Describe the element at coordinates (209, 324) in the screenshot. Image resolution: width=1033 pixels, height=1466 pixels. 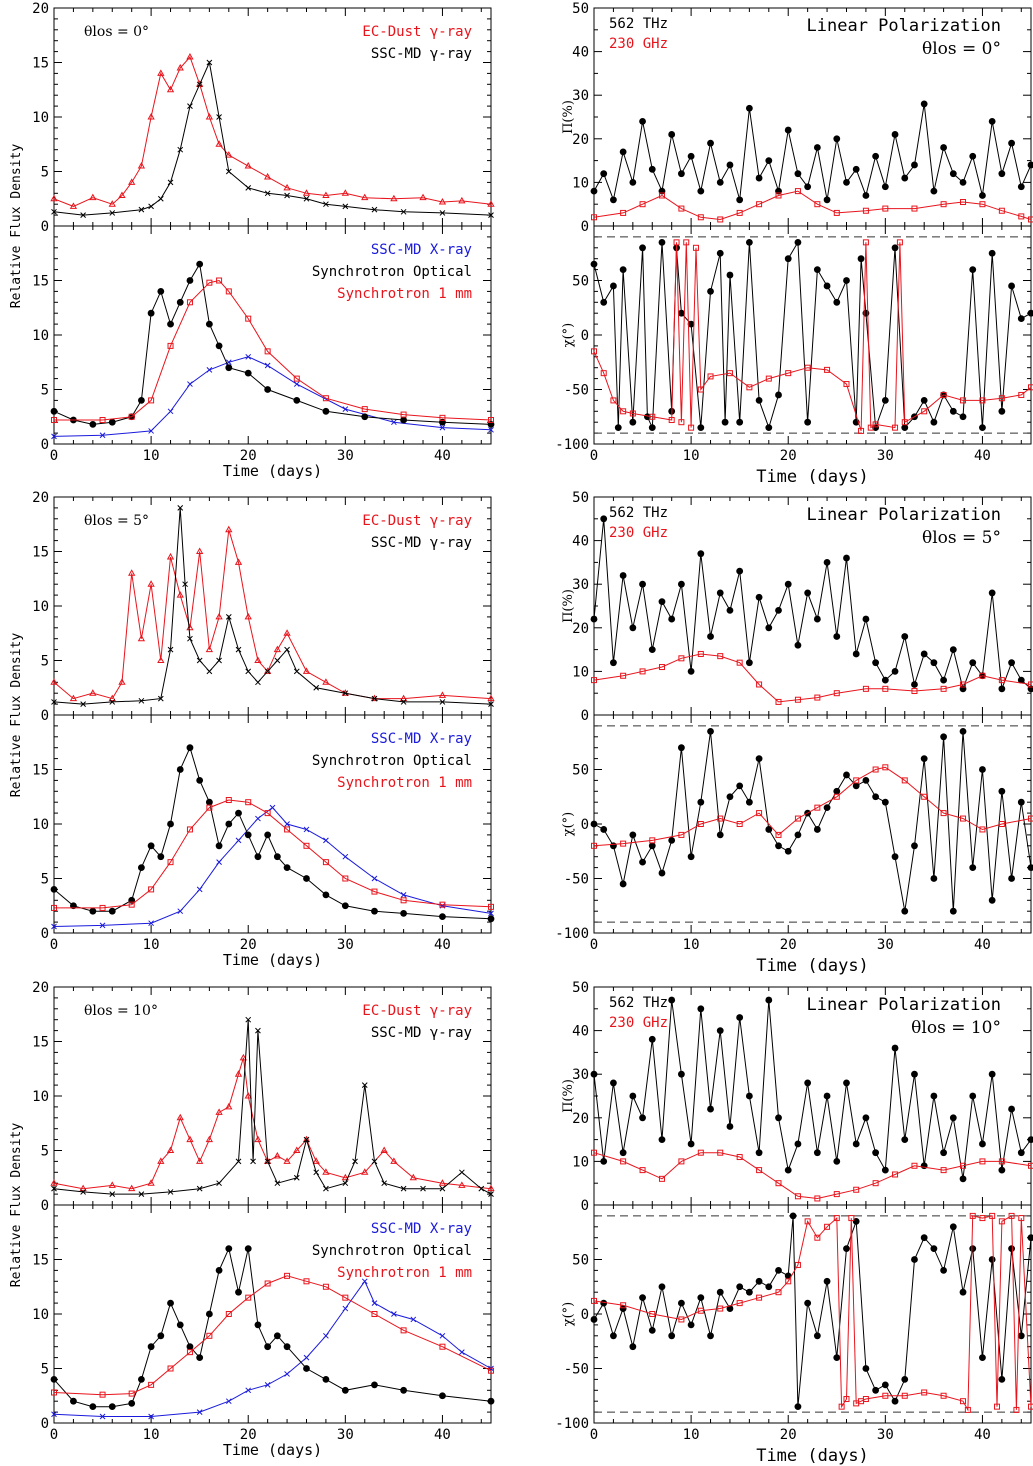
I see `row0-xray-series-1-point` at that location.